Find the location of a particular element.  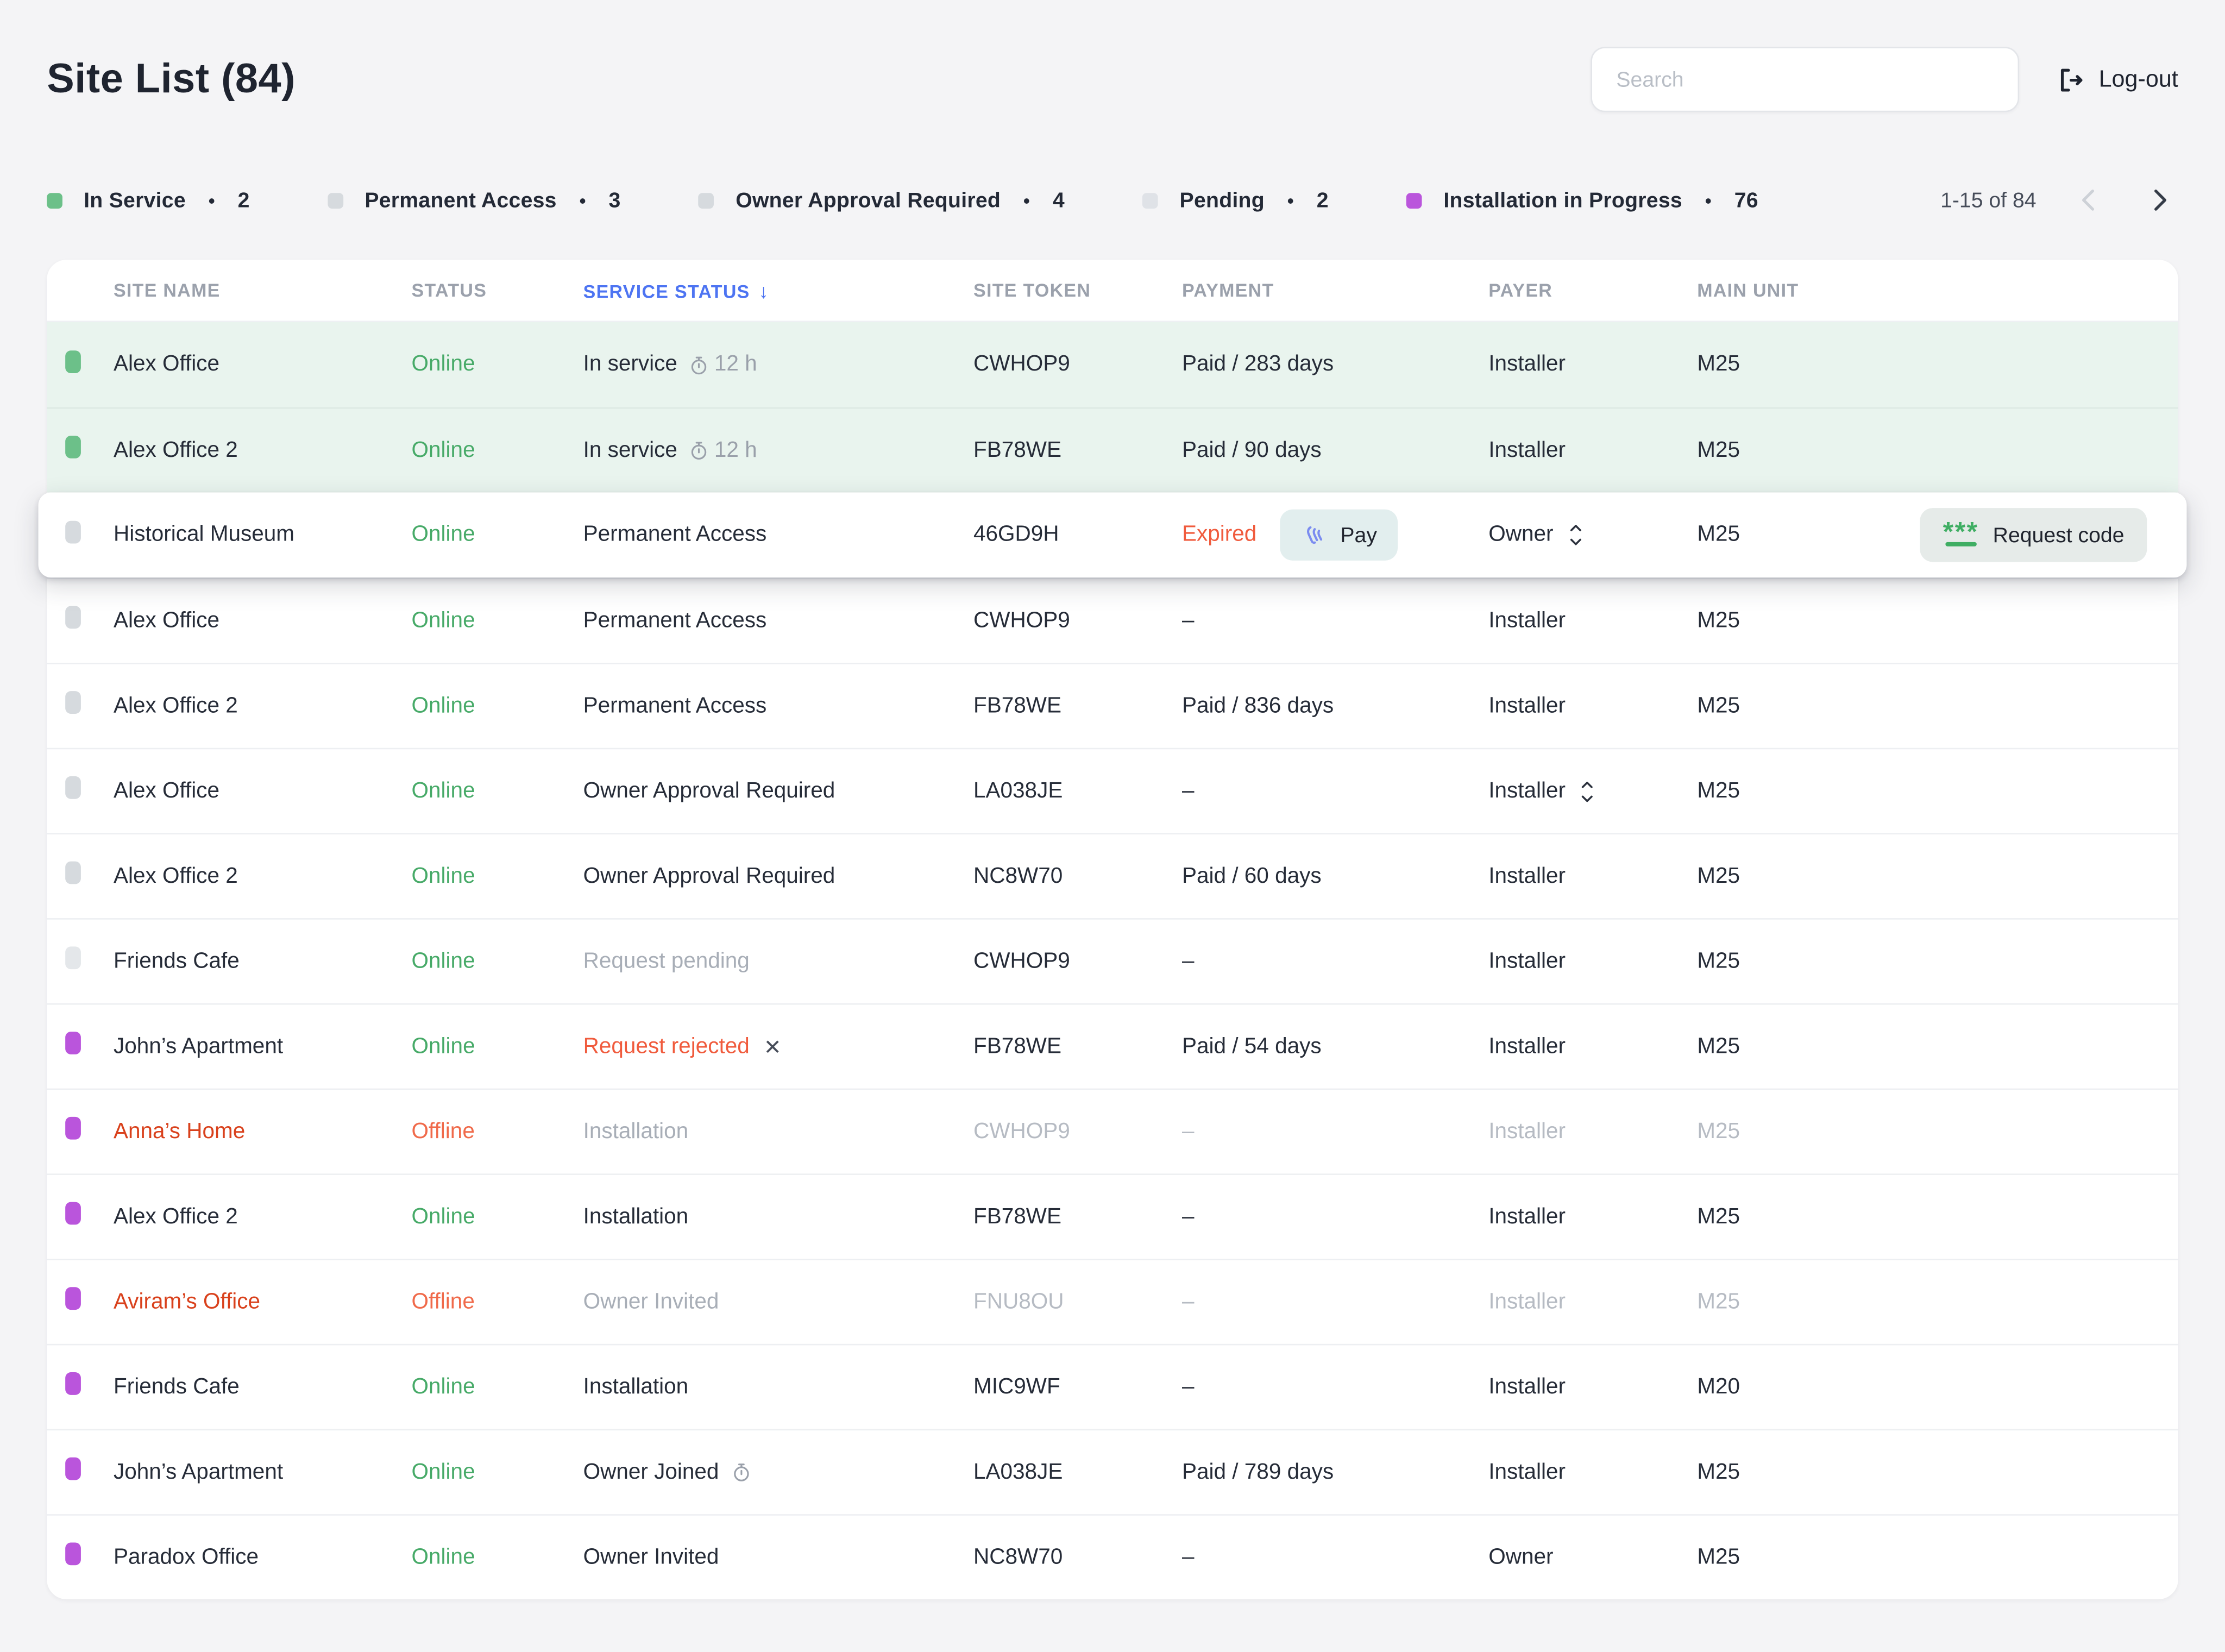

pay-button: Pay is located at coordinates (1339, 535).